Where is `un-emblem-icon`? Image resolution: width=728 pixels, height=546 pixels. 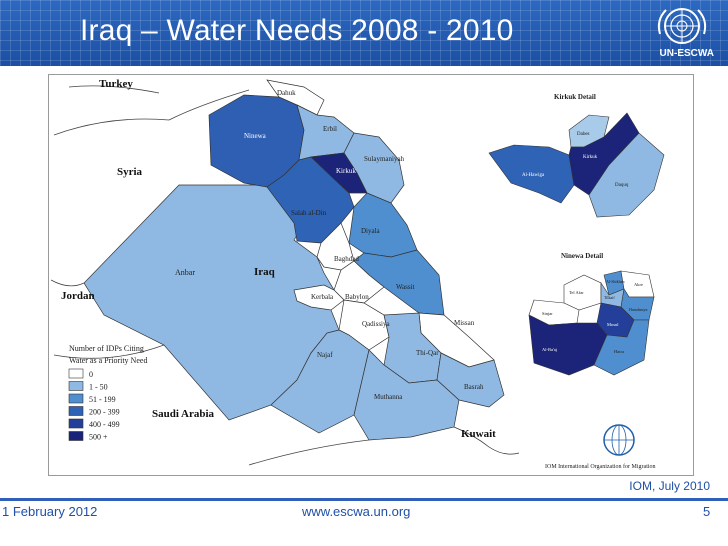
un-emblem-icon is located at coordinates (682, 26).